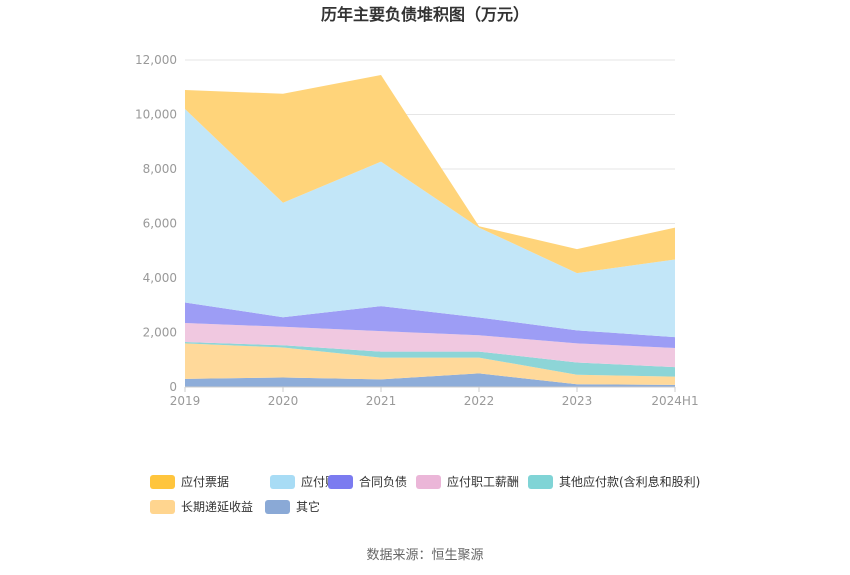 The height and width of the screenshot is (575, 850). What do you see at coordinates (383, 481) in the screenshot?
I see `legend-label: 合同负债` at bounding box center [383, 481].